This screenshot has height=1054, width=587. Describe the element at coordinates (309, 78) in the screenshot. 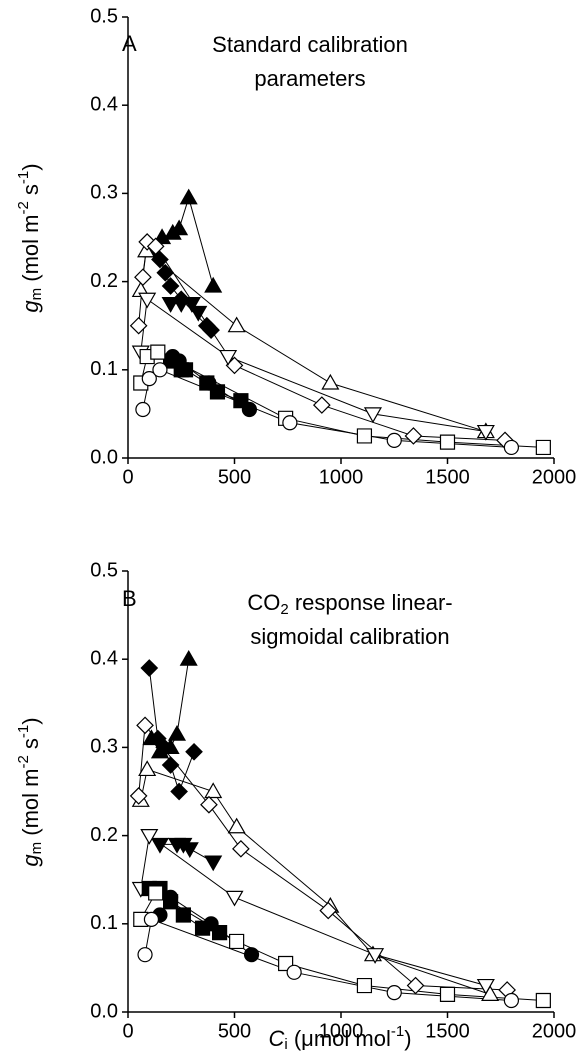

I see `annotation: parameters` at that location.